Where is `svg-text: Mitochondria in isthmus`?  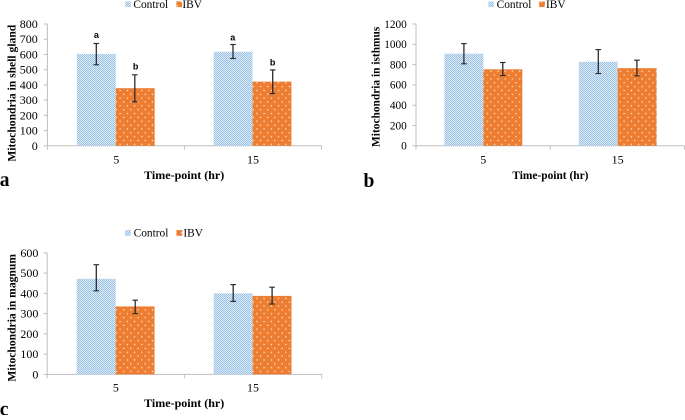
svg-text: Mitochondria in isthmus is located at coordinates (377, 86).